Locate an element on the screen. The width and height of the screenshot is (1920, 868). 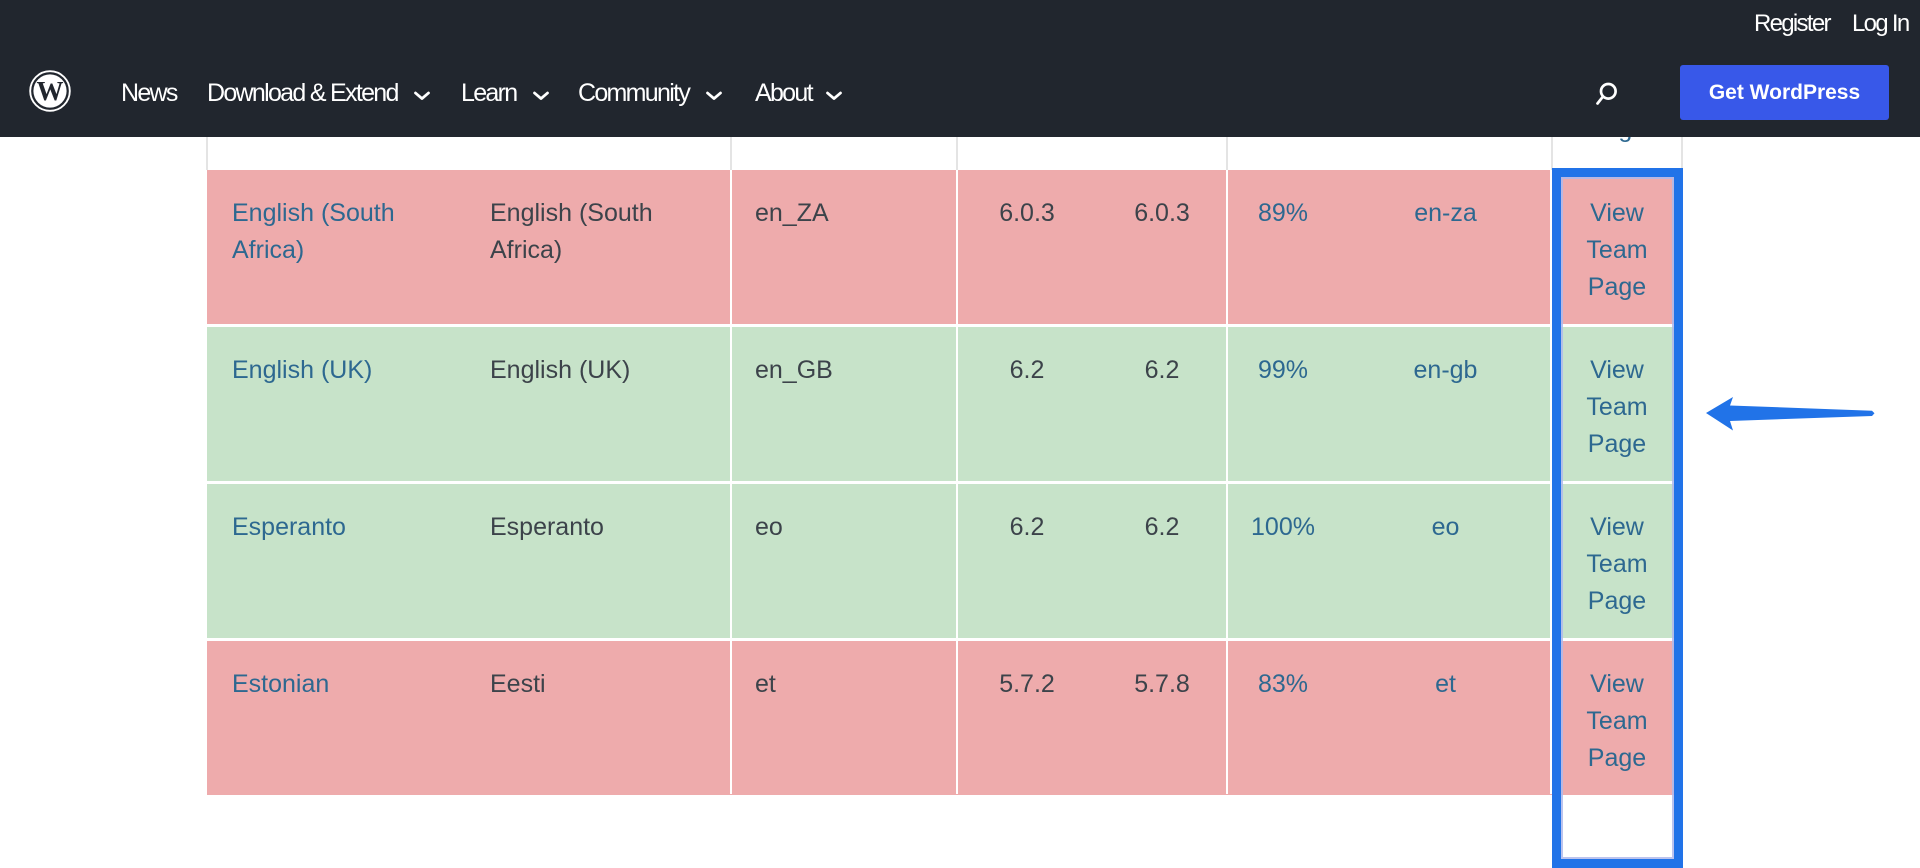
svg-text: W is located at coordinates (50, 91).